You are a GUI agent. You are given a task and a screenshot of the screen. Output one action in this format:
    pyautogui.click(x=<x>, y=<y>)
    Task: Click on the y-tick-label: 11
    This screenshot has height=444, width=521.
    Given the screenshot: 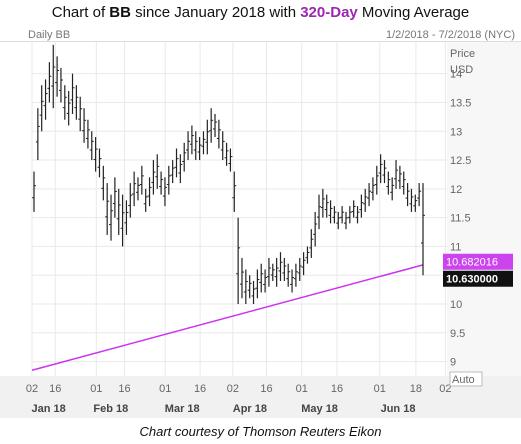 What is the action you would take?
    pyautogui.click(x=455, y=247)
    